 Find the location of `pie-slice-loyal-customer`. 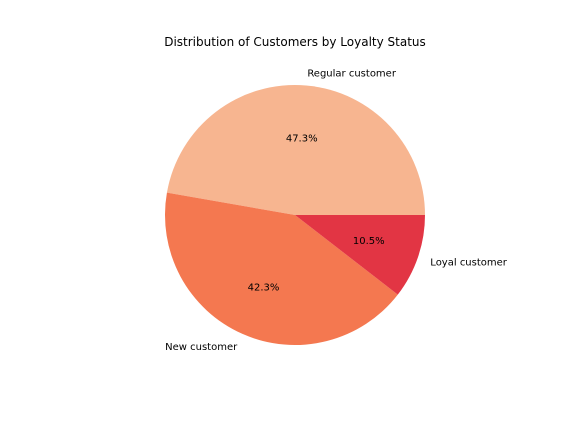

pie-slice-loyal-customer is located at coordinates (360, 255).